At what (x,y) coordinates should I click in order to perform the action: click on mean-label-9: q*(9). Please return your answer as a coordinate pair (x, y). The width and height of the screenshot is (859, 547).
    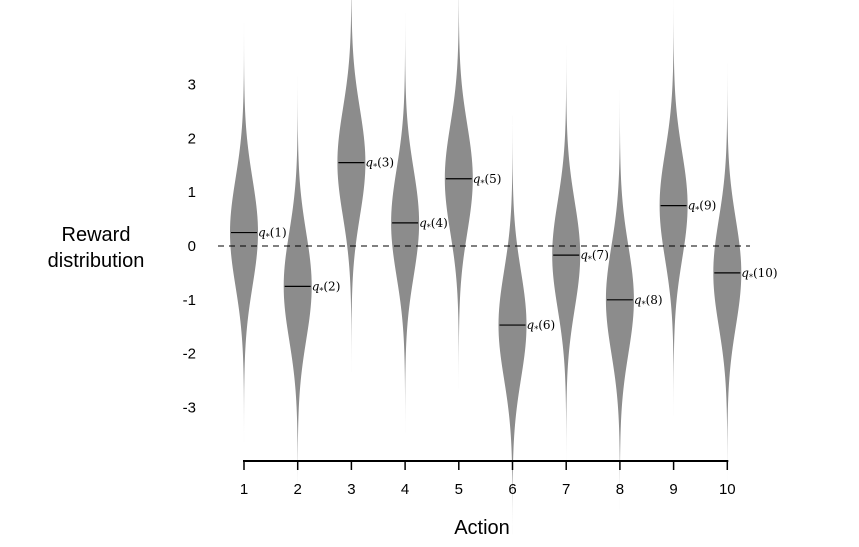
    Looking at the image, I should click on (702, 207).